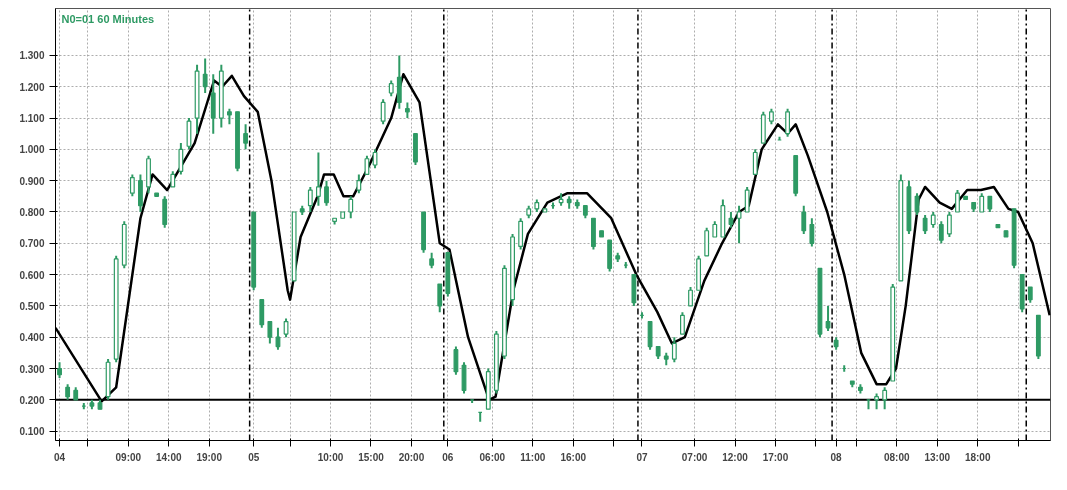  What do you see at coordinates (735, 457) in the screenshot?
I see `x-tick-label: 12:00` at bounding box center [735, 457].